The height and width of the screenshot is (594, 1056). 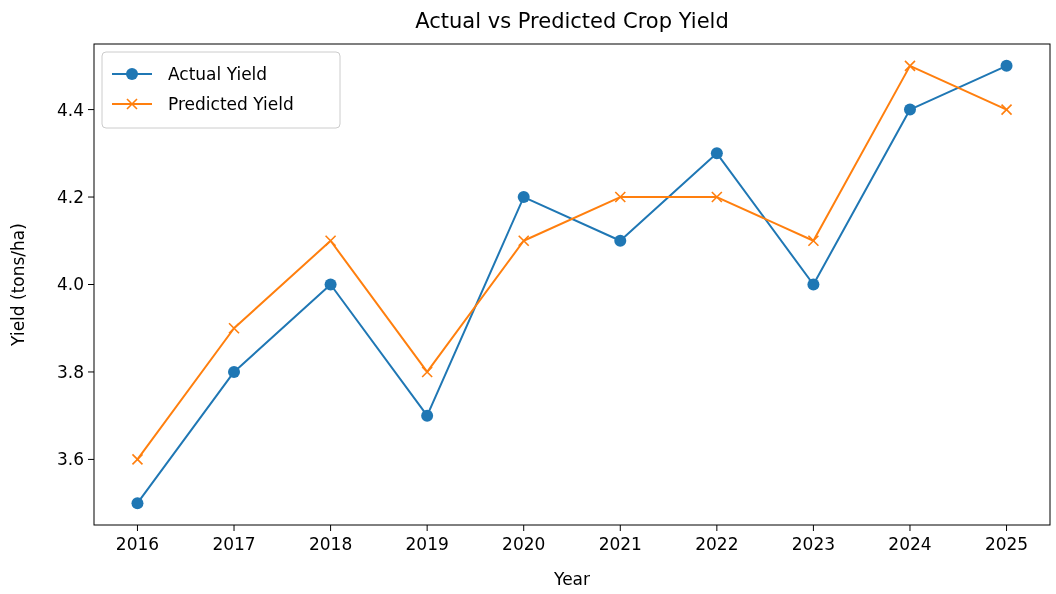 What do you see at coordinates (572, 21) in the screenshot?
I see `chart-title: Actual vs Predicted Crop Yield` at bounding box center [572, 21].